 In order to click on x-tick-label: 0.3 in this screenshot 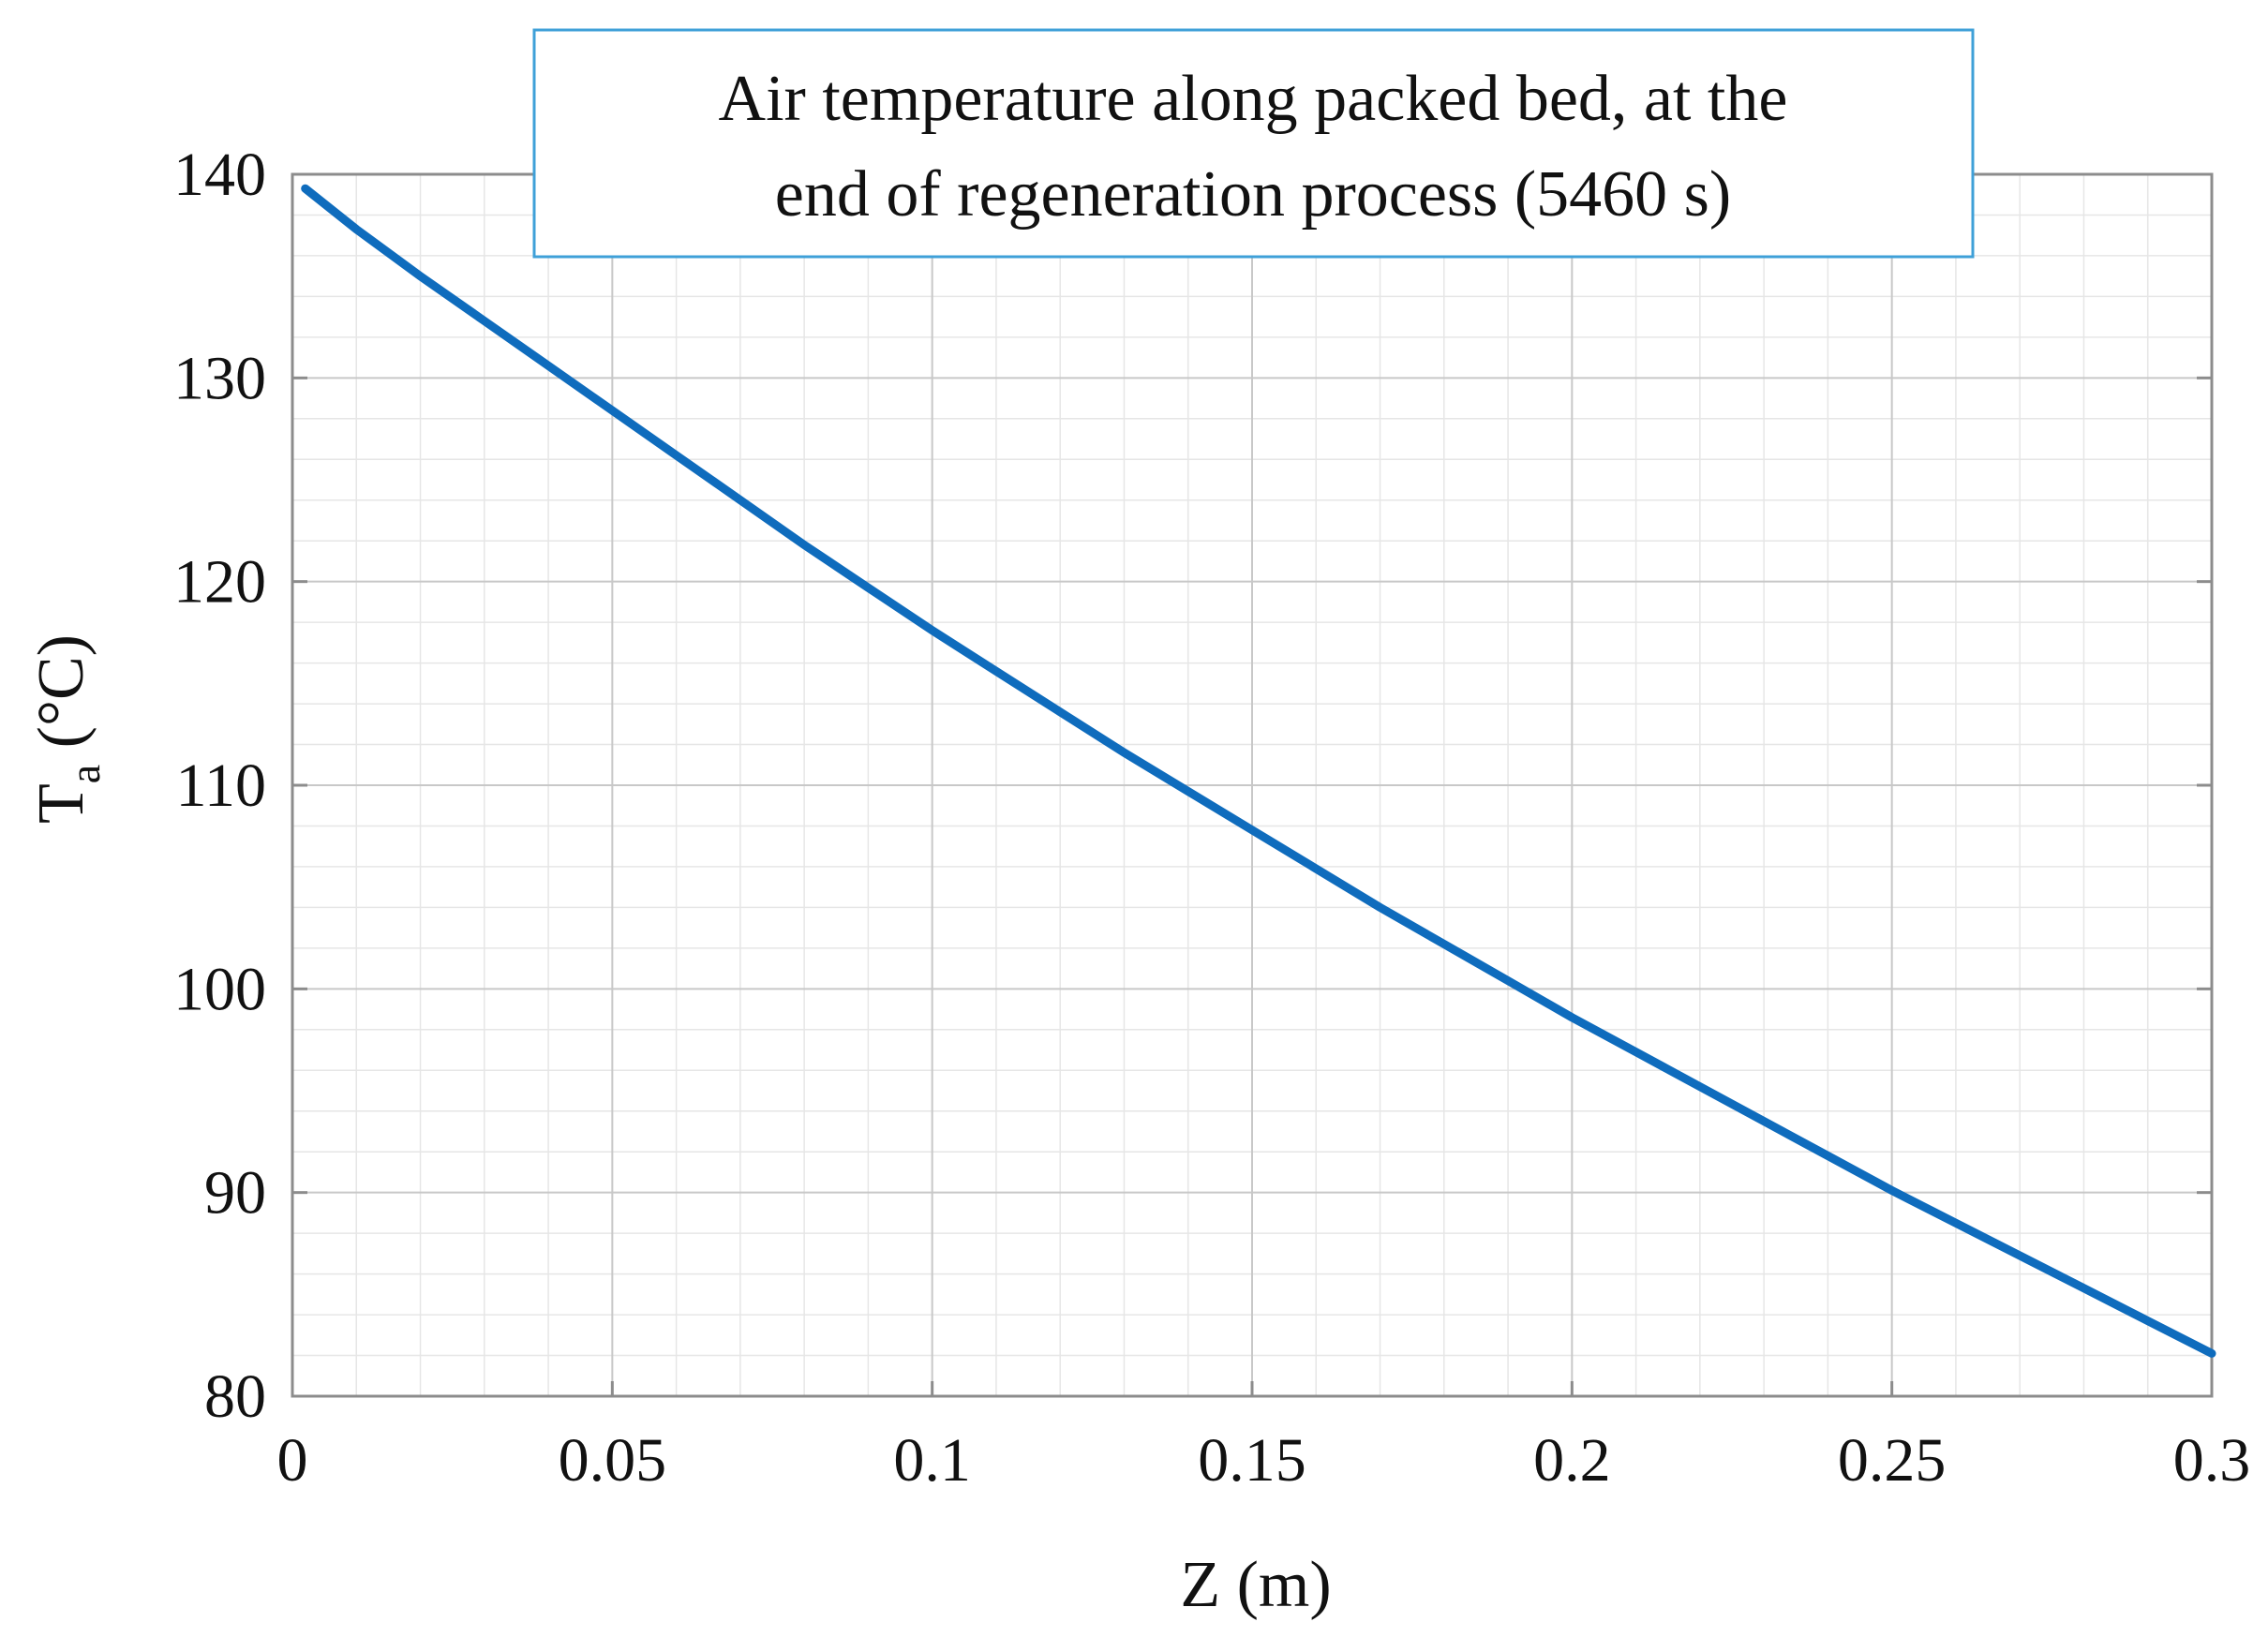, I will do `click(2212, 1460)`.